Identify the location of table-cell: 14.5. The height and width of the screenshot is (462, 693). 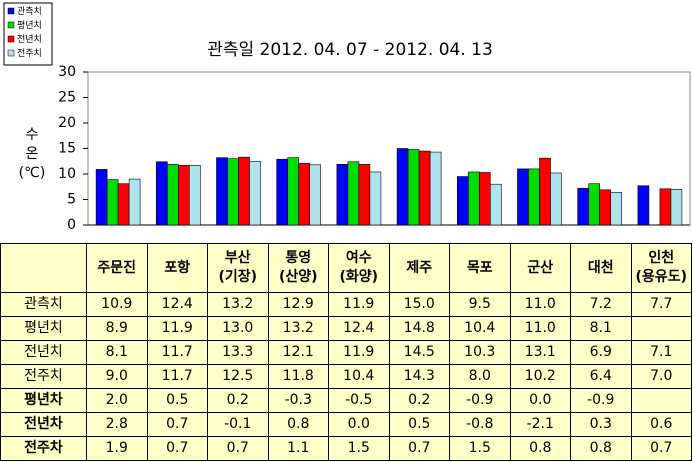
(419, 352).